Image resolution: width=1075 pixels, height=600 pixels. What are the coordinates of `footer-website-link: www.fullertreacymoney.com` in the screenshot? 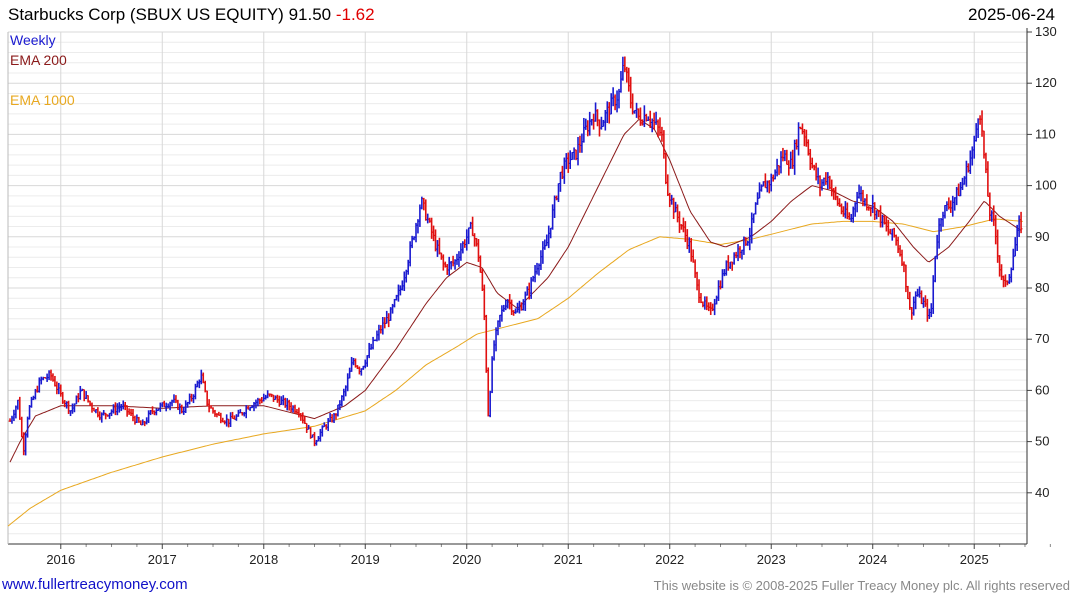 It's located at (95, 584).